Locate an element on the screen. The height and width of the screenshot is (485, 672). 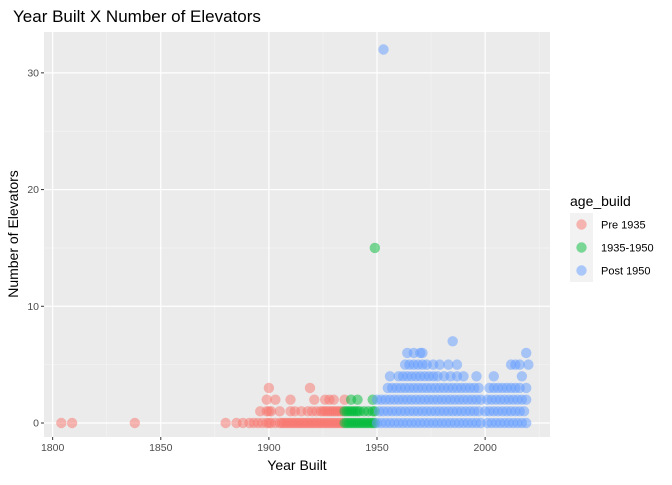
y-tick-label: 0 is located at coordinates (36, 423).